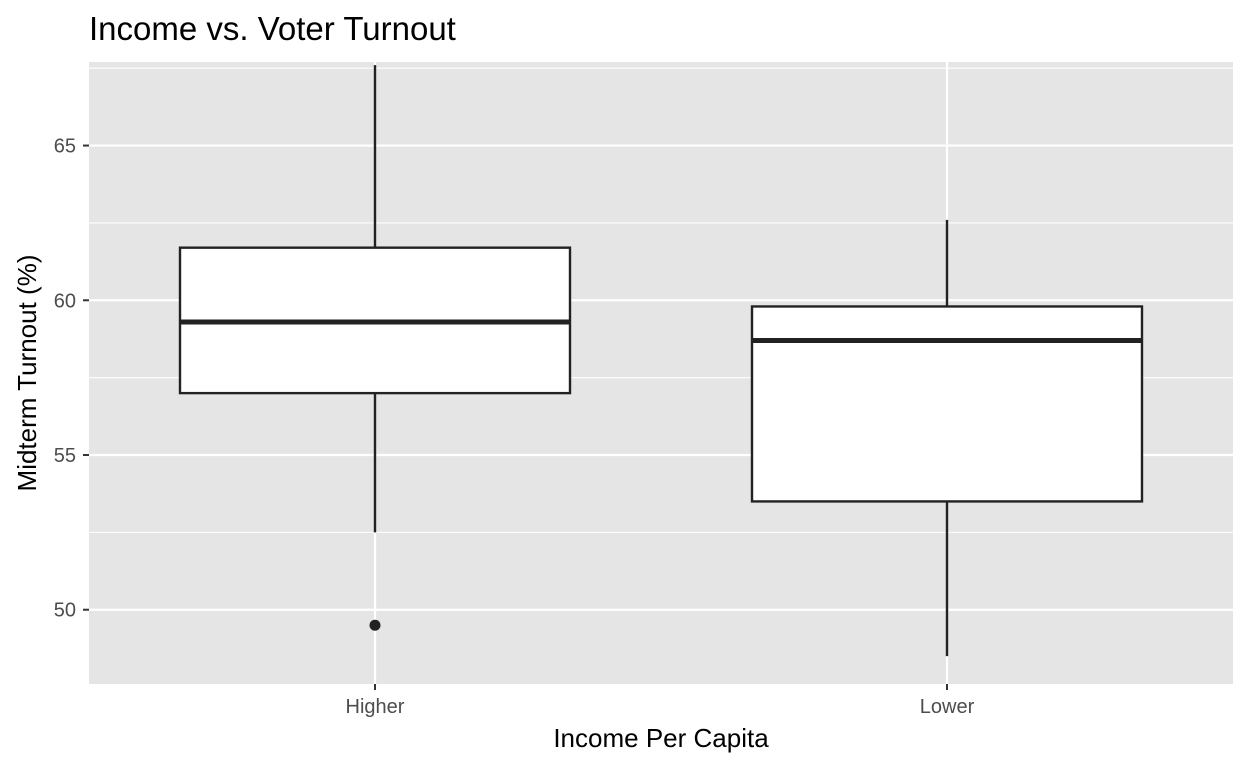 Image resolution: width=1248 pixels, height=773 pixels. I want to click on y-tick-label: 50, so click(65, 611).